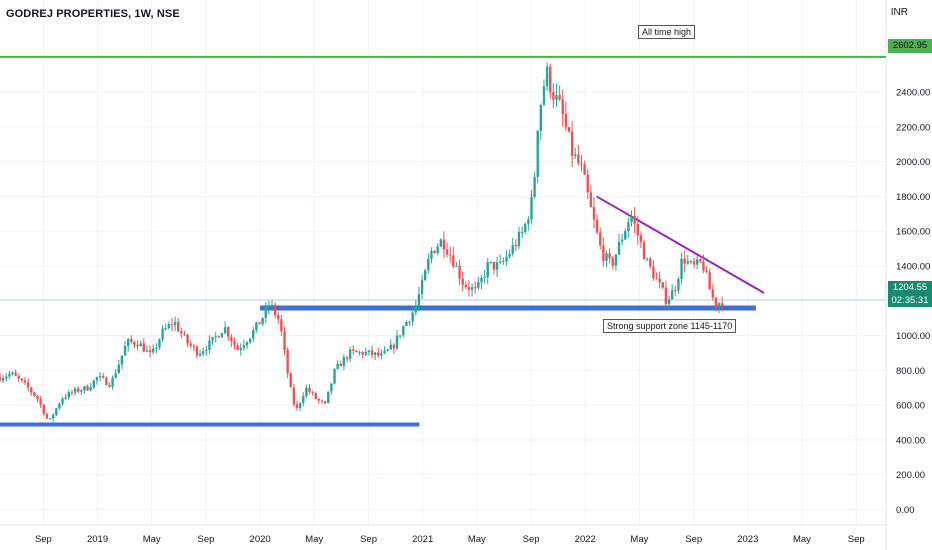  Describe the element at coordinates (422, 539) in the screenshot. I see `x-tick-label: 2021` at that location.